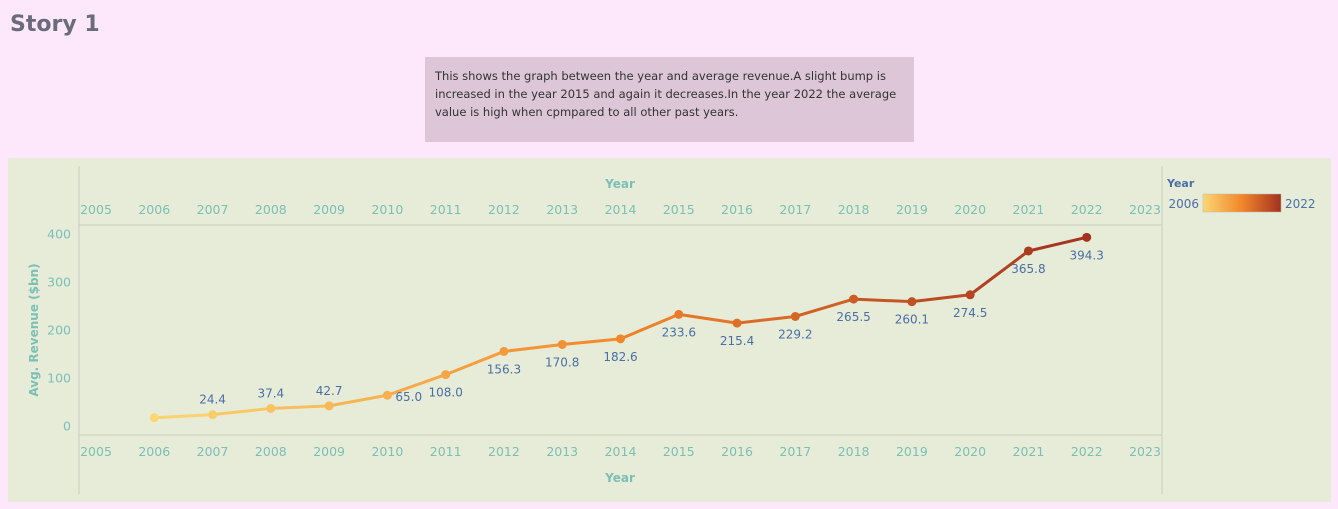 Image resolution: width=1338 pixels, height=509 pixels. Describe the element at coordinates (504, 209) in the screenshot. I see `x-tick-label-top: 2012` at that location.